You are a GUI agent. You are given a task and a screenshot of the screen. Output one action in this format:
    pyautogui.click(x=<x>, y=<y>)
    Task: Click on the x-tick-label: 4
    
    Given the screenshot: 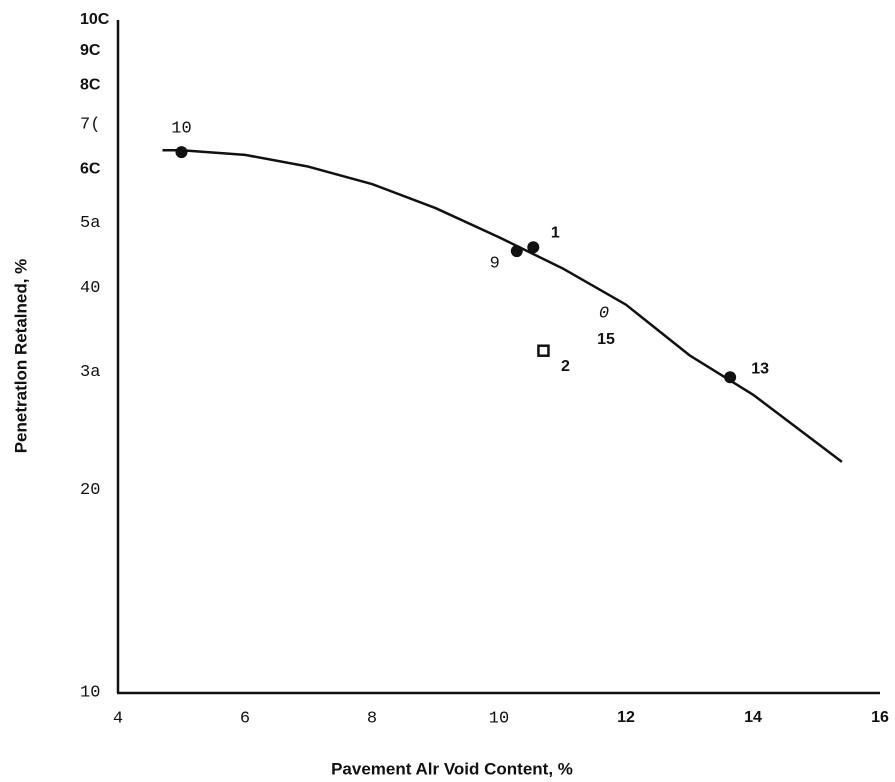 What is the action you would take?
    pyautogui.click(x=118, y=718)
    